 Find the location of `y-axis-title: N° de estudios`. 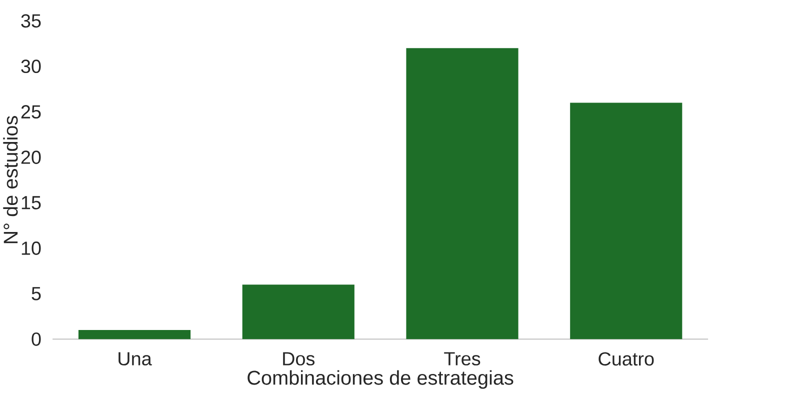

y-axis-title: N° de estudios is located at coordinates (10, 180).